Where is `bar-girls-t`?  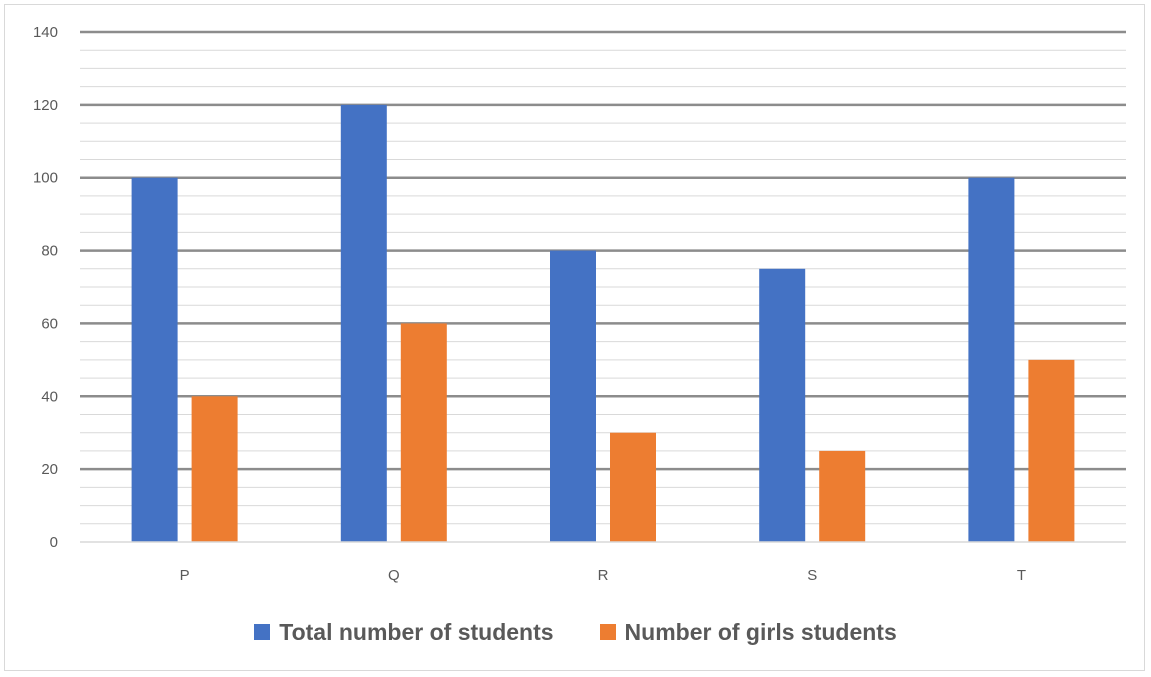
bar-girls-t is located at coordinates (1051, 450).